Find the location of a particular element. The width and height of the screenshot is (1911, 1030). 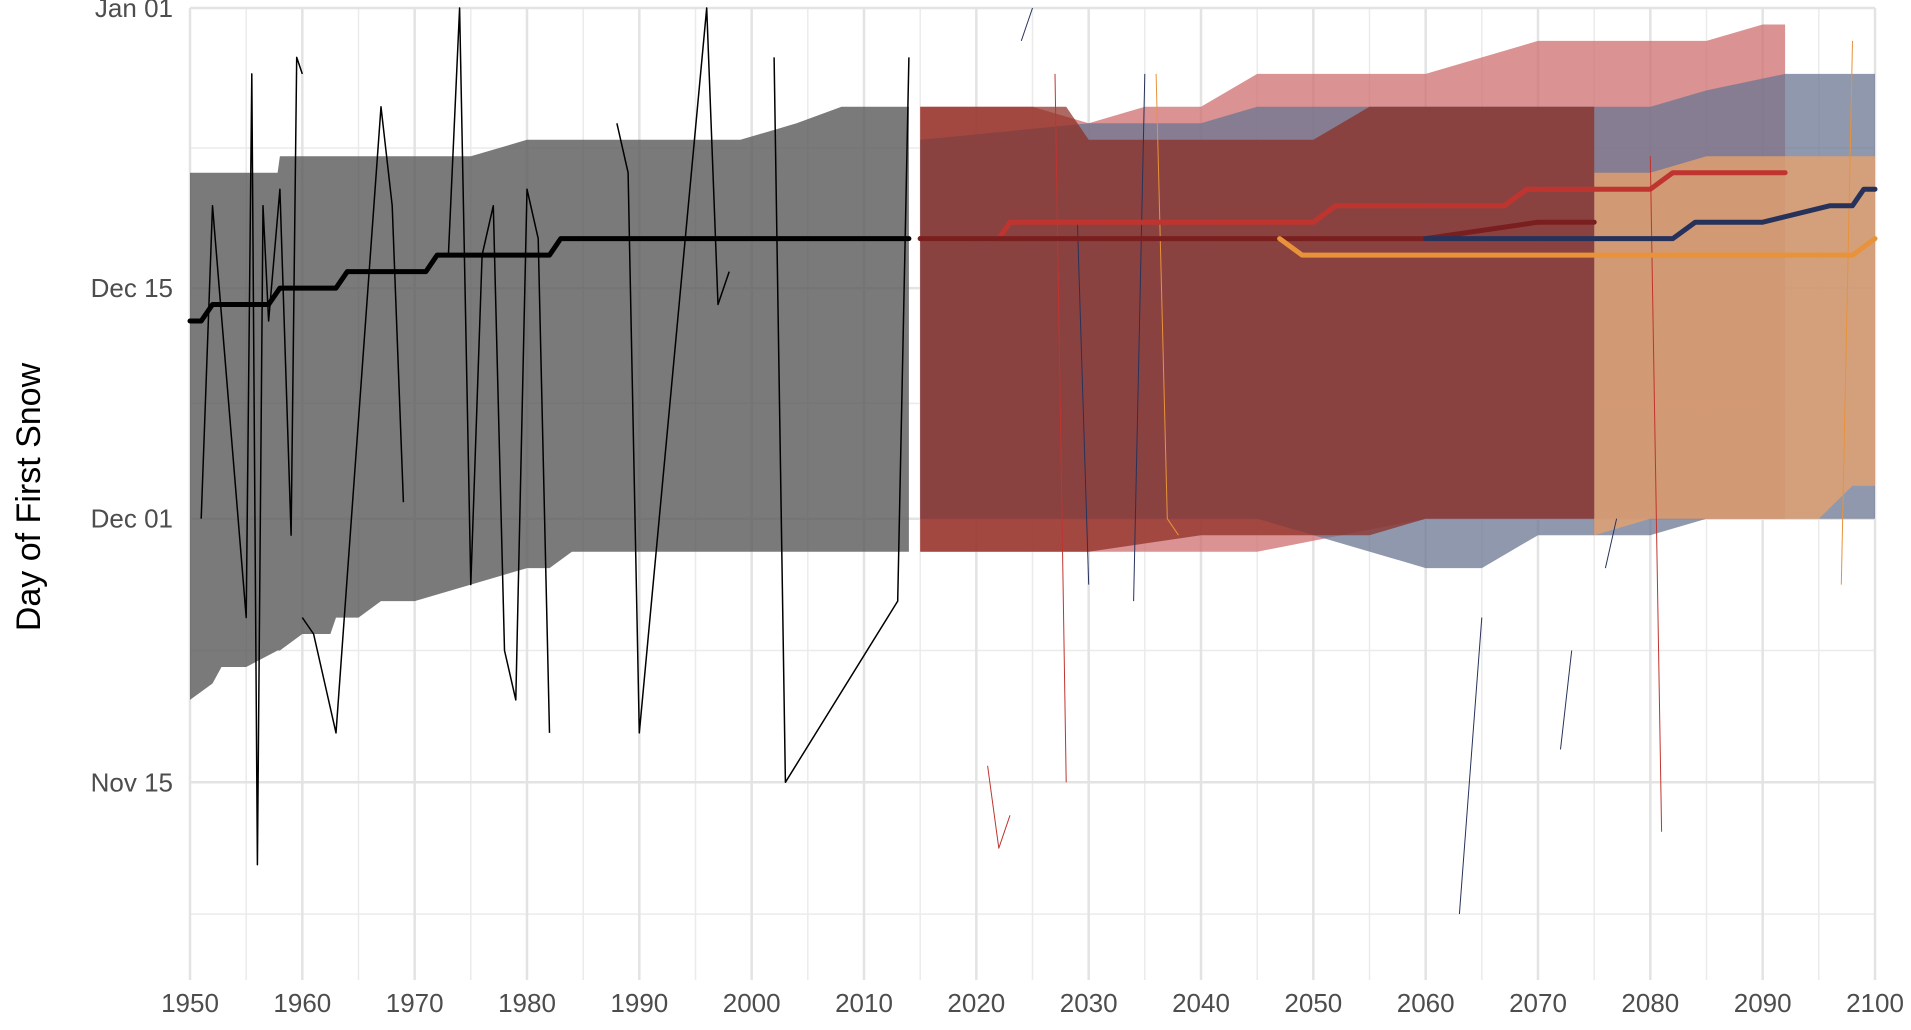

x-tick-label: 1950 is located at coordinates (190, 1003).